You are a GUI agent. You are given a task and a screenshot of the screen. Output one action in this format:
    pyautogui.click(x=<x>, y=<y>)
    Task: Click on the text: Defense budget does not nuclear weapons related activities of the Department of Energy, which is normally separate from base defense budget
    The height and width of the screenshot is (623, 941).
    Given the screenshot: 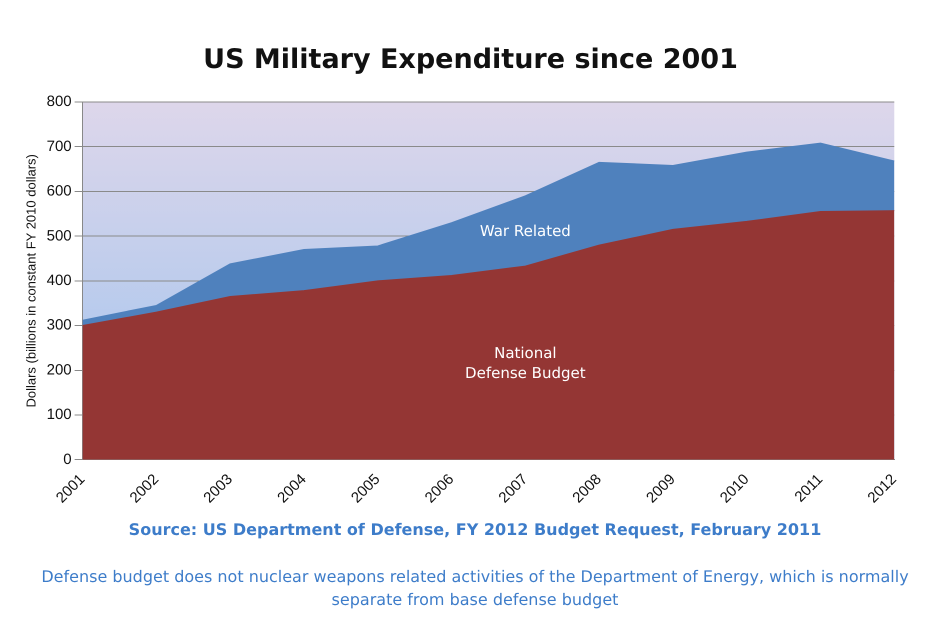 What is the action you would take?
    pyautogui.click(x=475, y=588)
    